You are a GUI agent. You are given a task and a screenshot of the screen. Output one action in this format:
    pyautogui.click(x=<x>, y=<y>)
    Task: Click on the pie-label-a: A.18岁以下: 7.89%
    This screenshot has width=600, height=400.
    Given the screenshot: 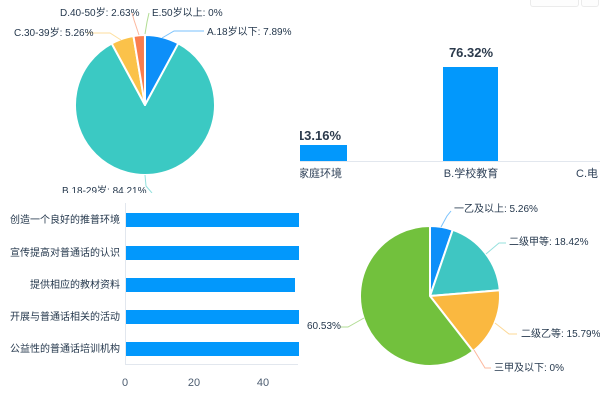 What is the action you would take?
    pyautogui.click(x=249, y=32)
    